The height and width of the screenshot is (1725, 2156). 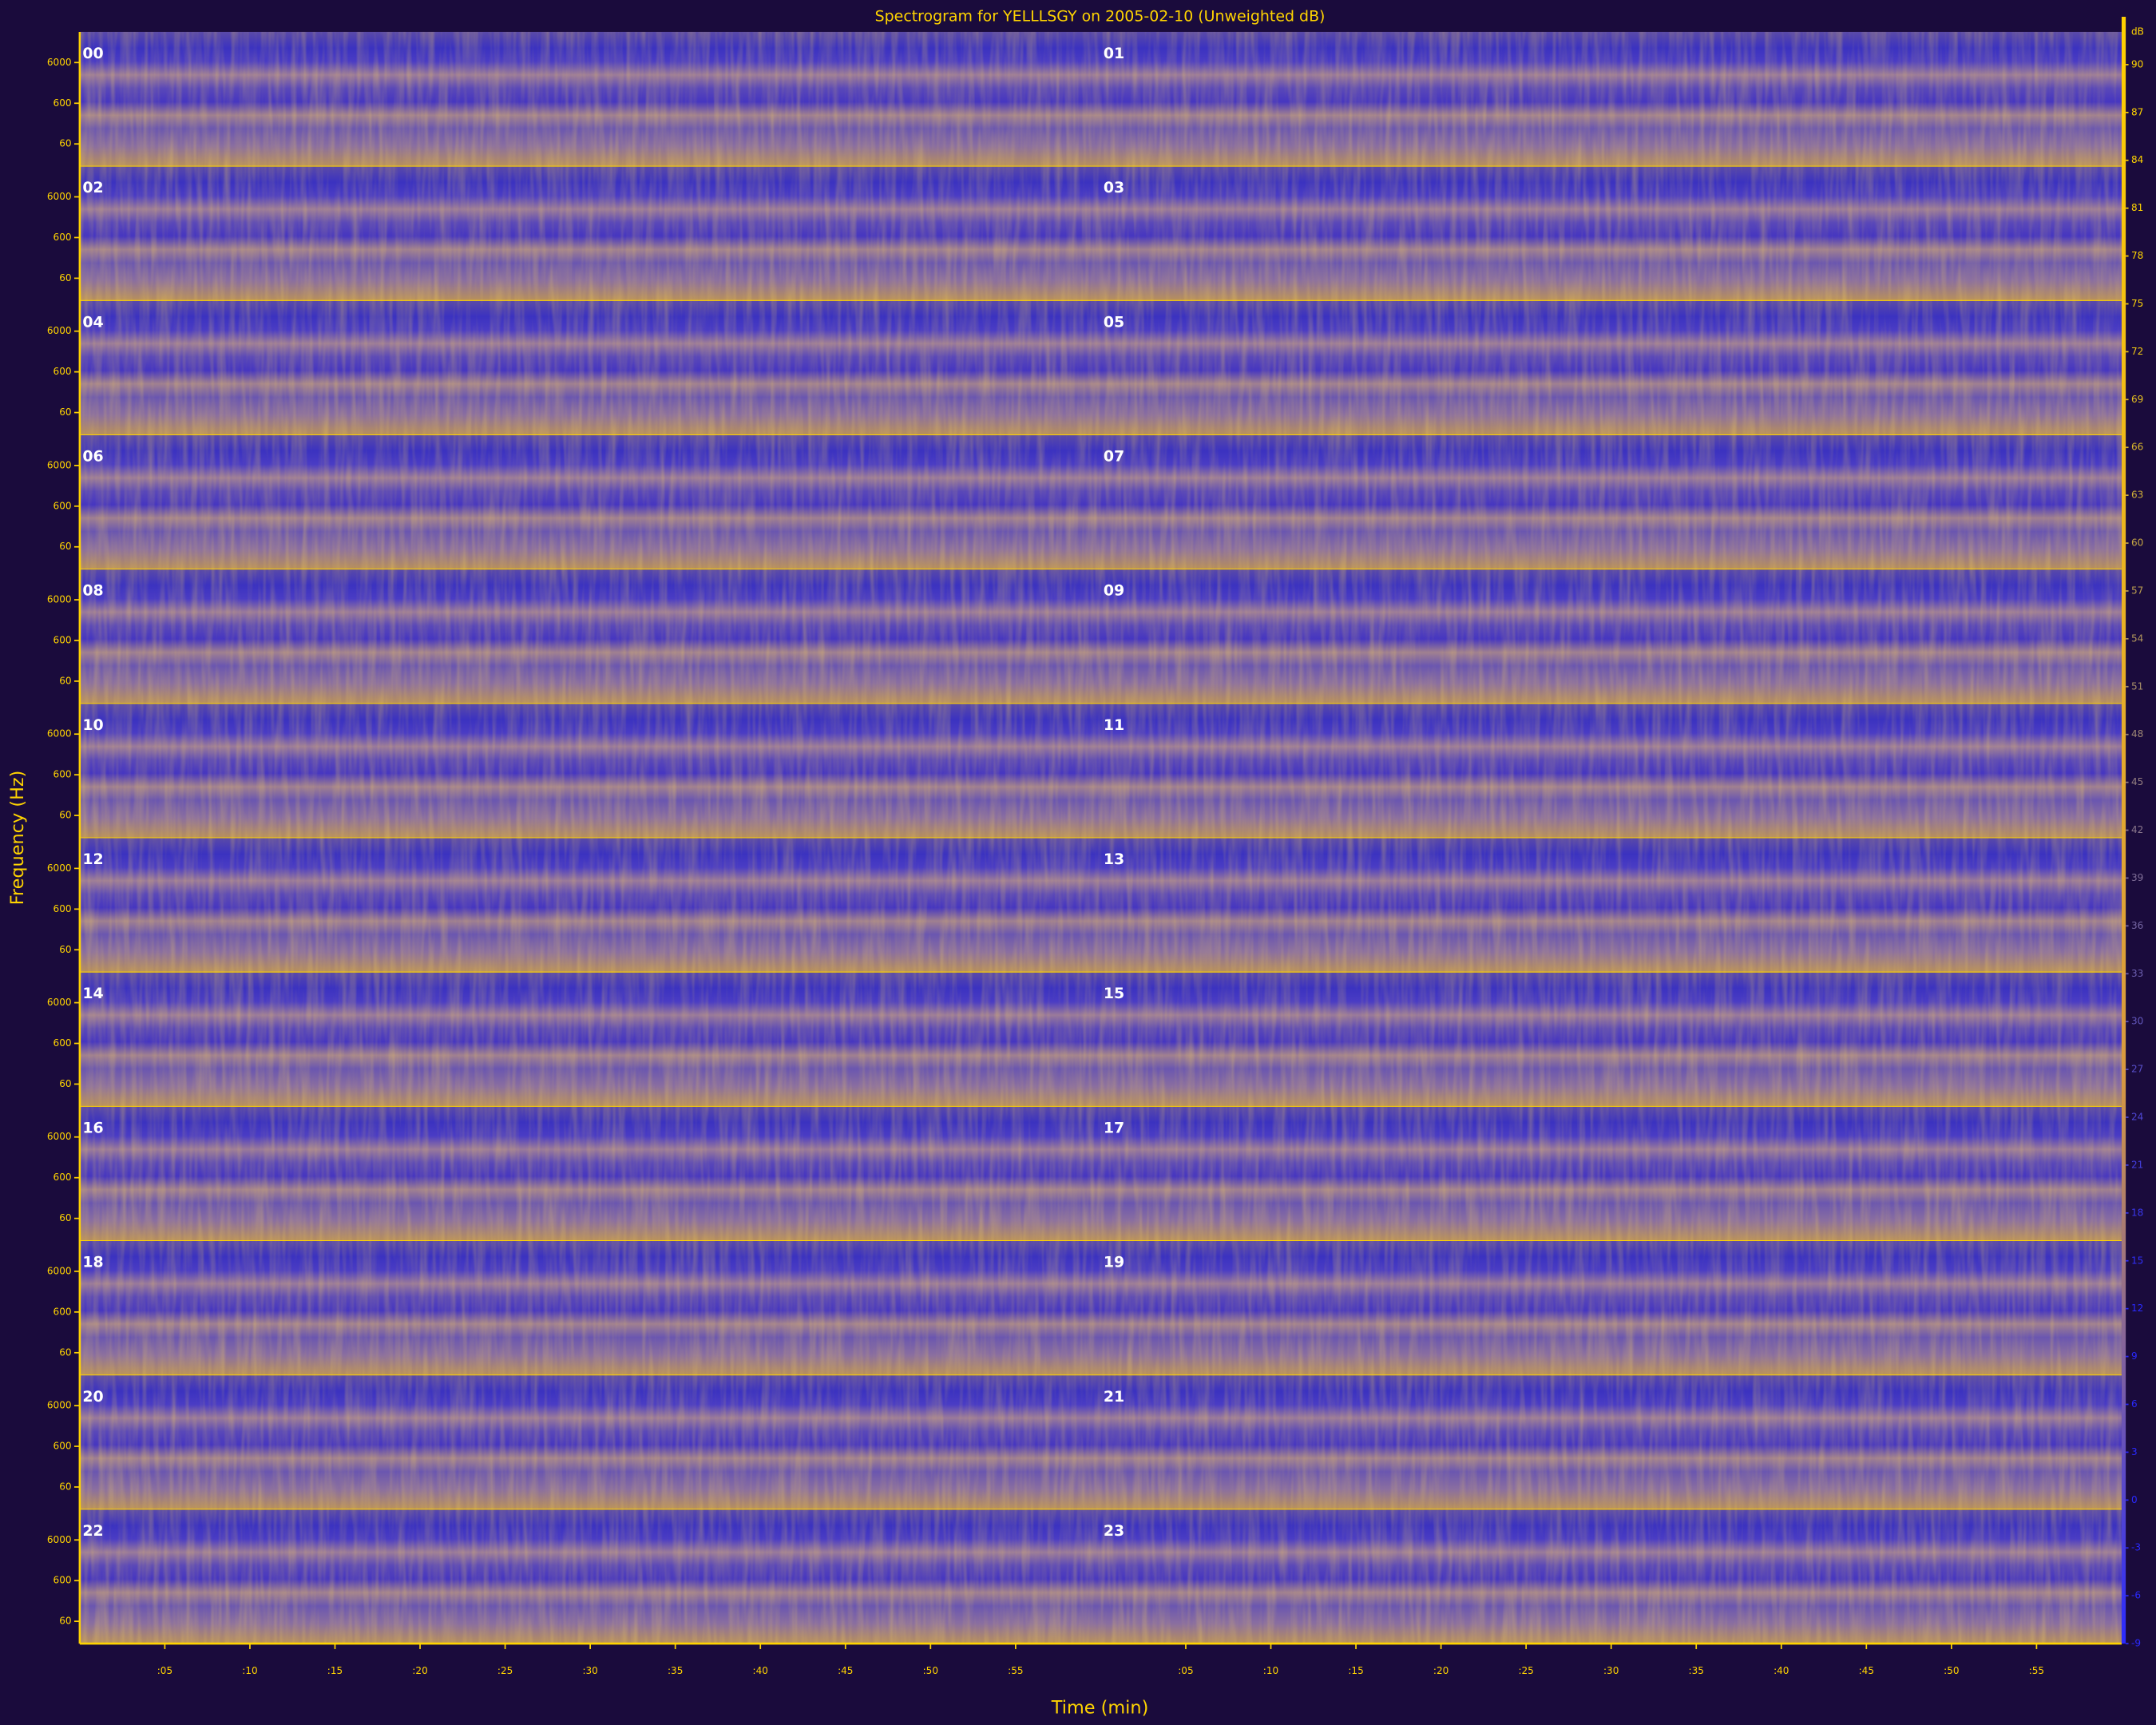 What do you see at coordinates (2134, 1452) in the screenshot?
I see `colorbar-tick-label: 3` at bounding box center [2134, 1452].